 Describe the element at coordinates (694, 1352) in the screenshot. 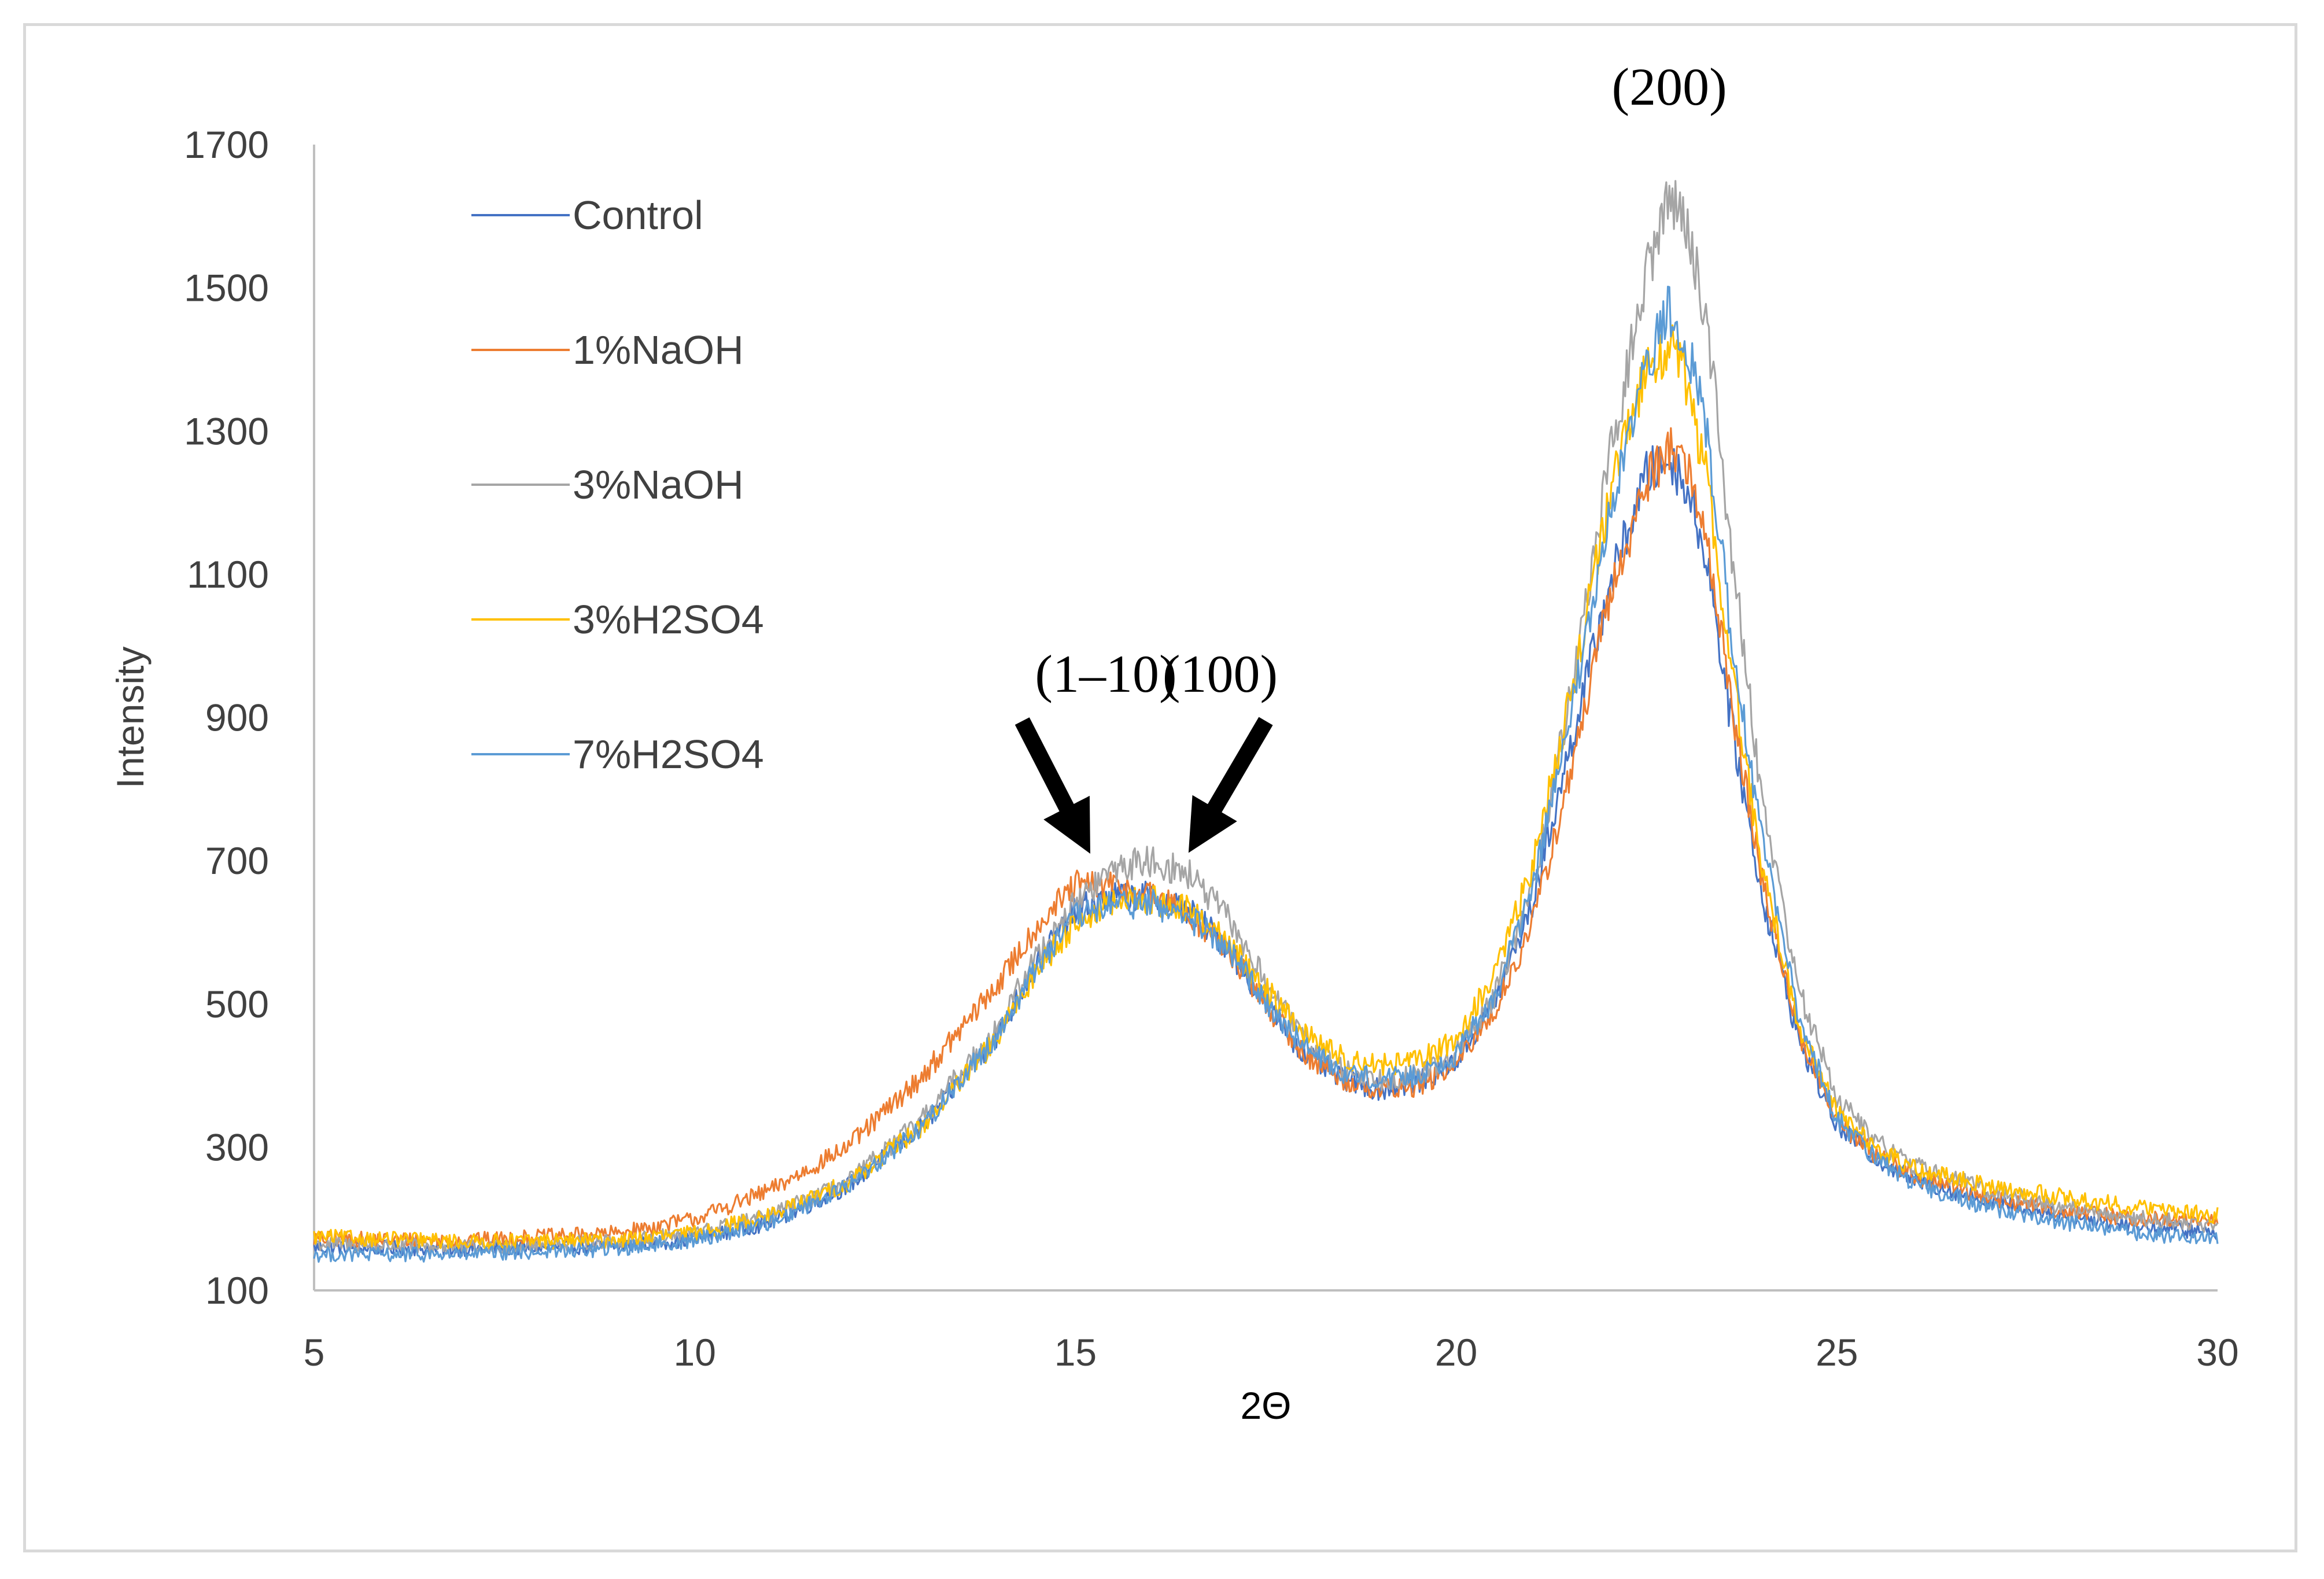

I see `x-tick-label: 10` at that location.